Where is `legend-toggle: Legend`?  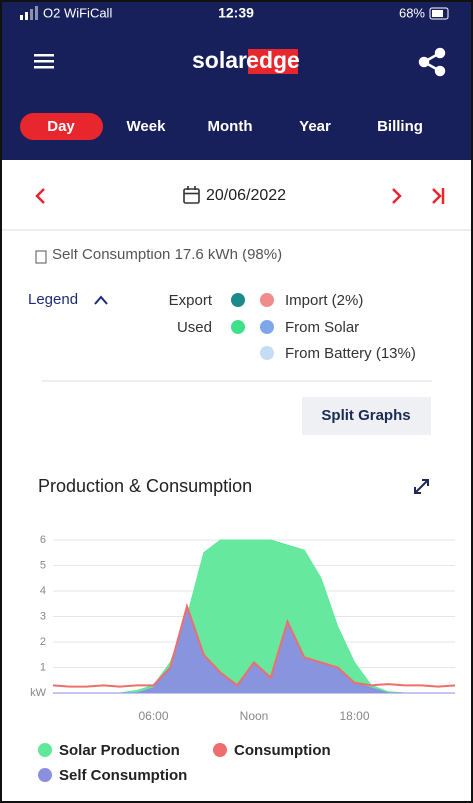
legend-toggle: Legend is located at coordinates (53, 299).